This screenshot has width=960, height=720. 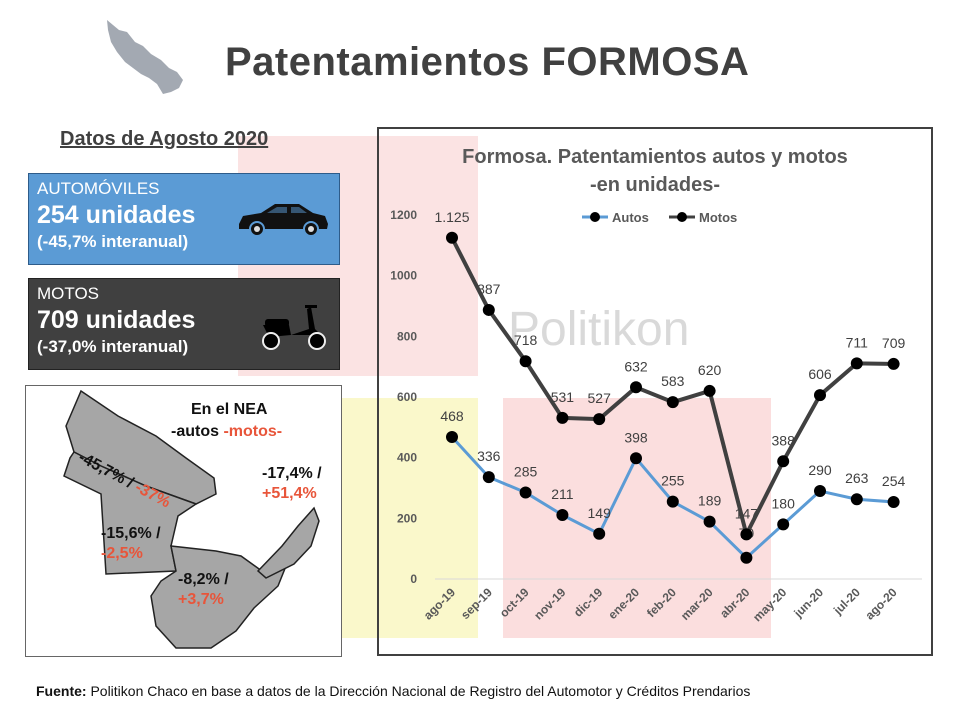 I want to click on region-chaco-auto: -15,6% /, so click(x=131, y=533).